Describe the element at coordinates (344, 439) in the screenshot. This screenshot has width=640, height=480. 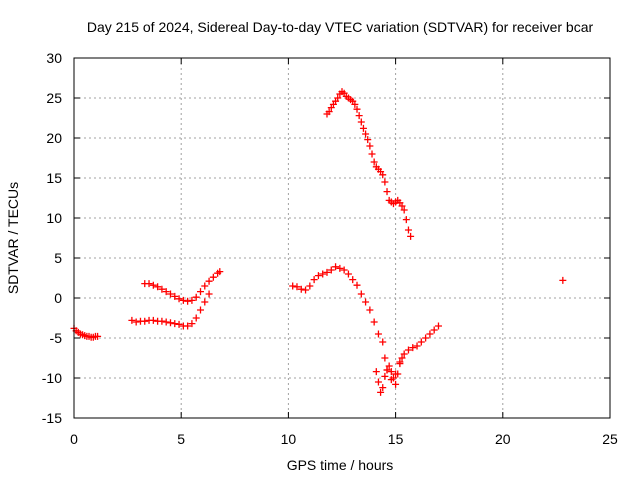
I see `x-tick-labels: 0 5 10 15 20 25` at that location.